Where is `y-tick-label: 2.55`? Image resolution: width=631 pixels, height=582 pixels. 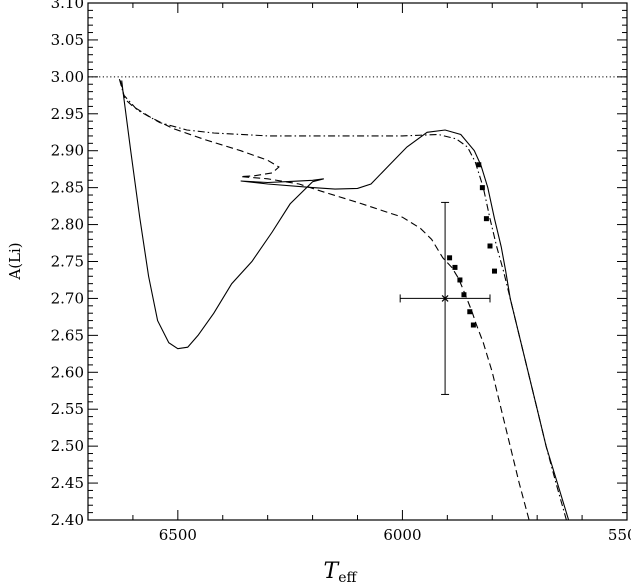 y-tick-label: 2.55 is located at coordinates (67, 409).